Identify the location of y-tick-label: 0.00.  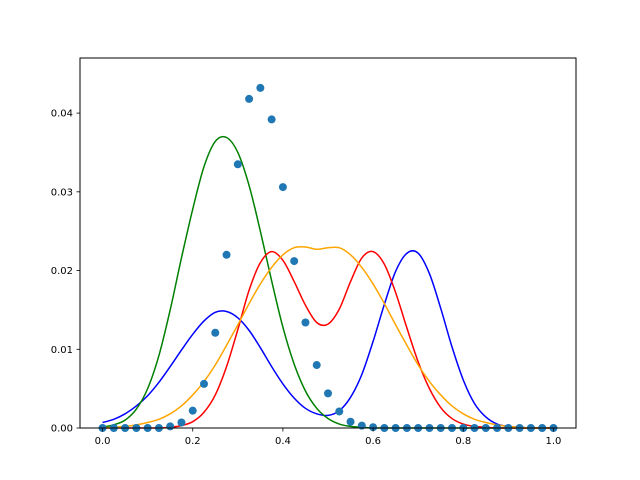
(62, 429).